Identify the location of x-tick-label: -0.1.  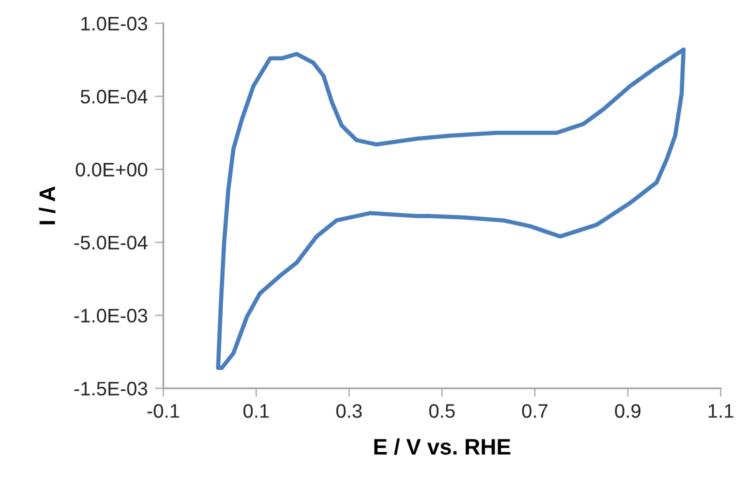
(163, 411).